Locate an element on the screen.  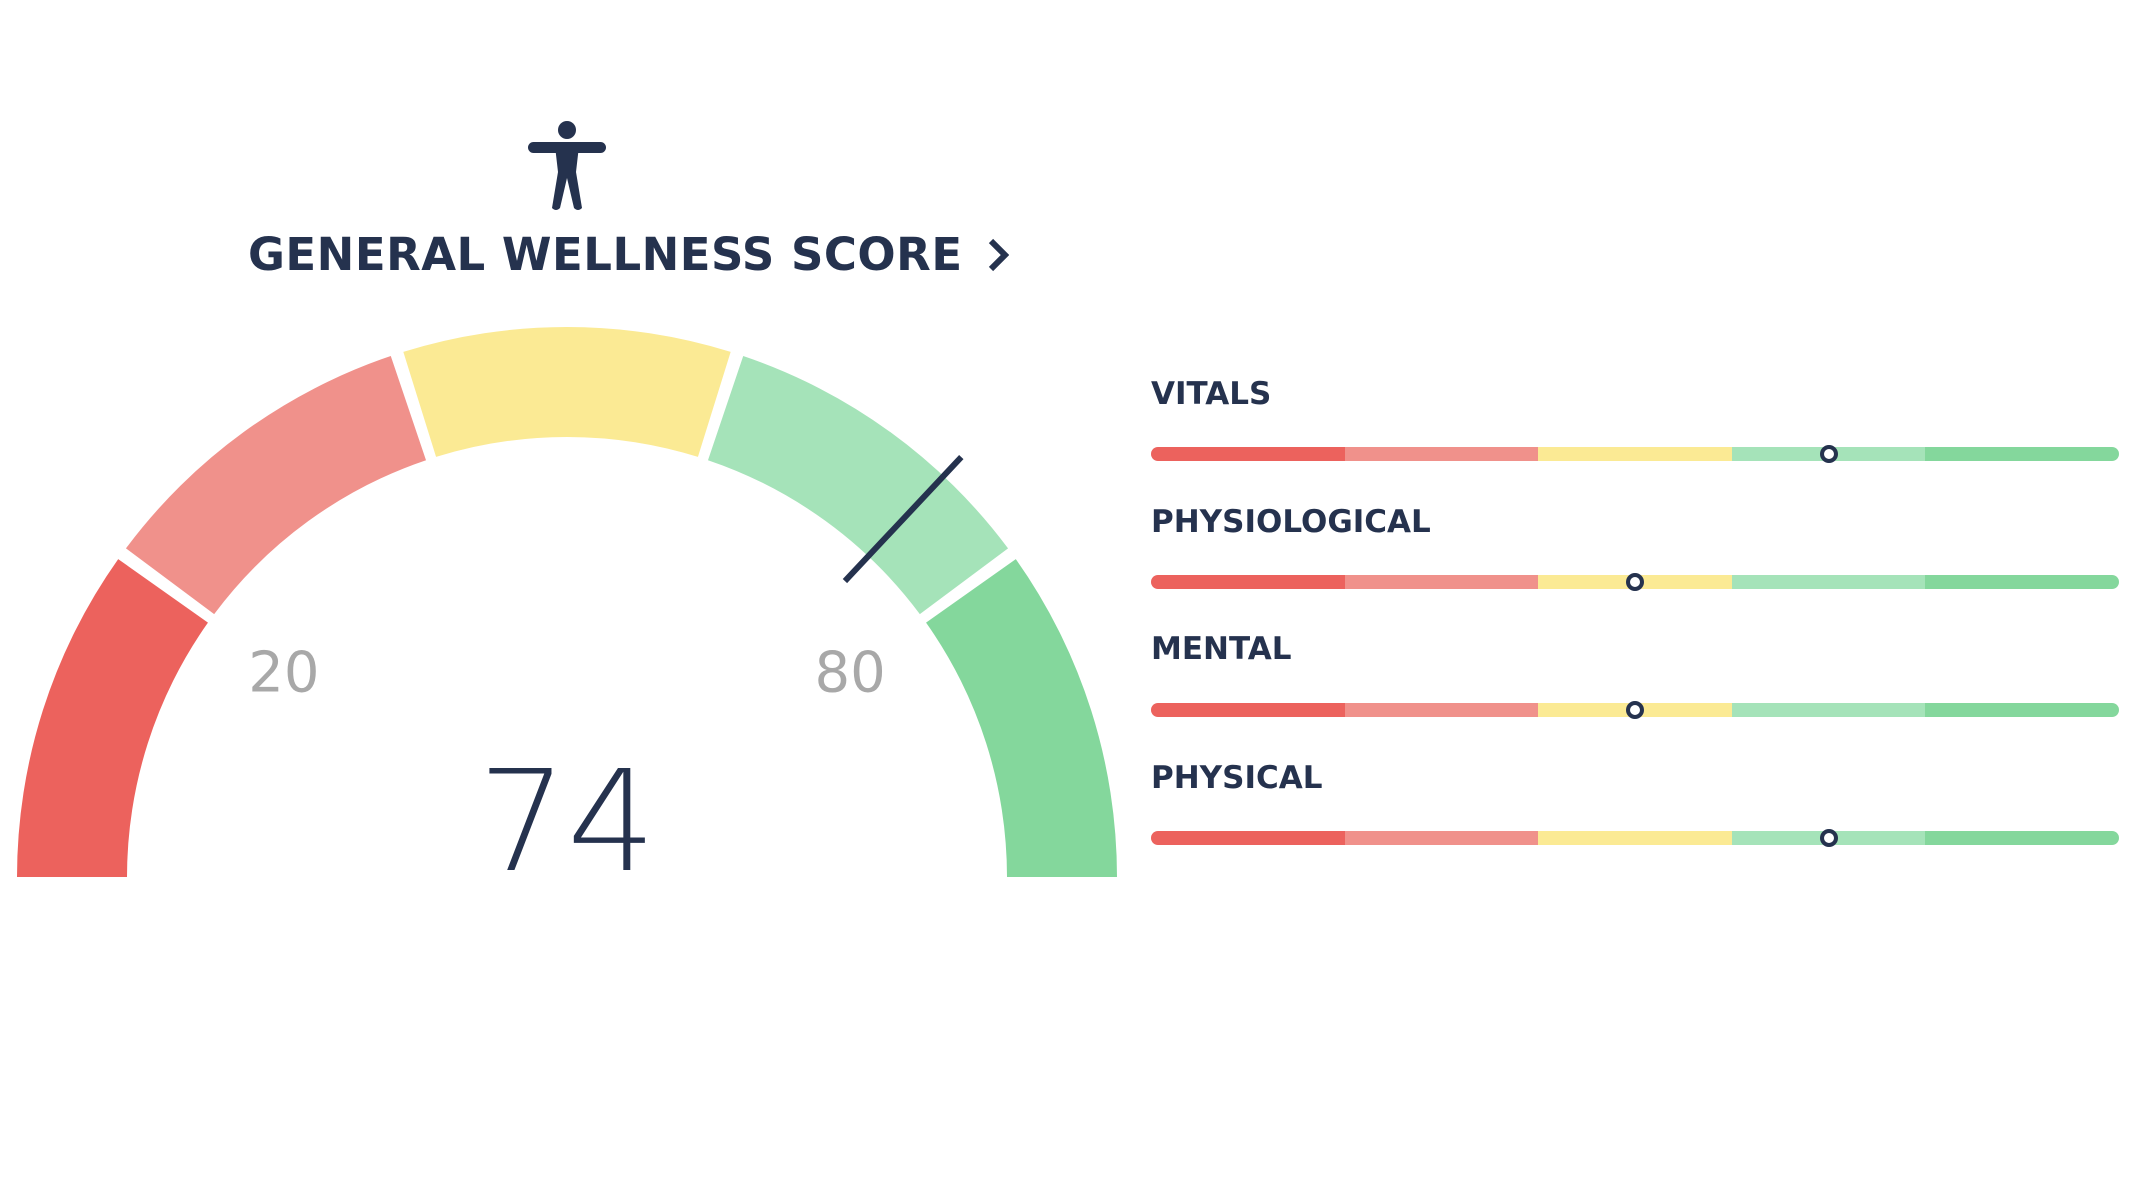
wellness-score-link: GENERAL WELLNESS SCORE is located at coordinates (628, 254).